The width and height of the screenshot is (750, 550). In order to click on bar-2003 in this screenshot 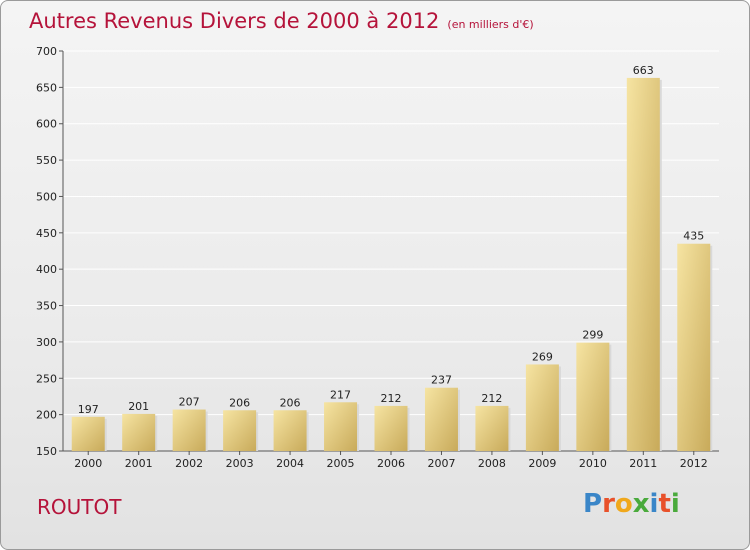, I will do `click(240, 430)`.